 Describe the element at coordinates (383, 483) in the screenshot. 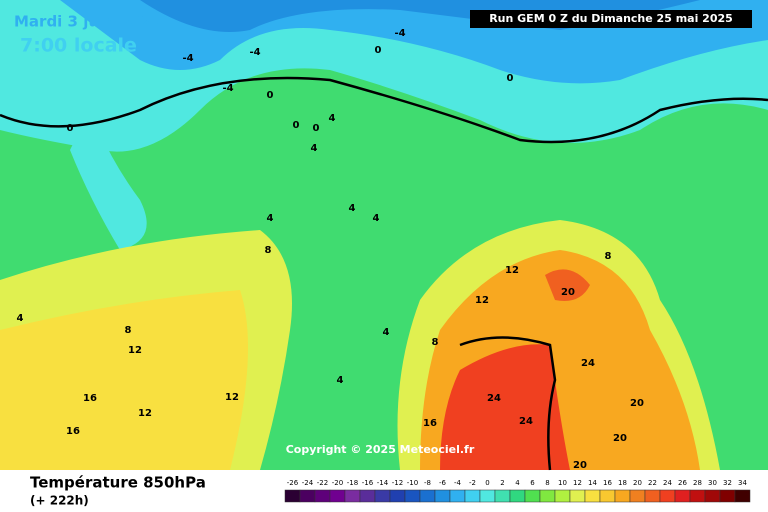

I see `scale-label: -14` at that location.